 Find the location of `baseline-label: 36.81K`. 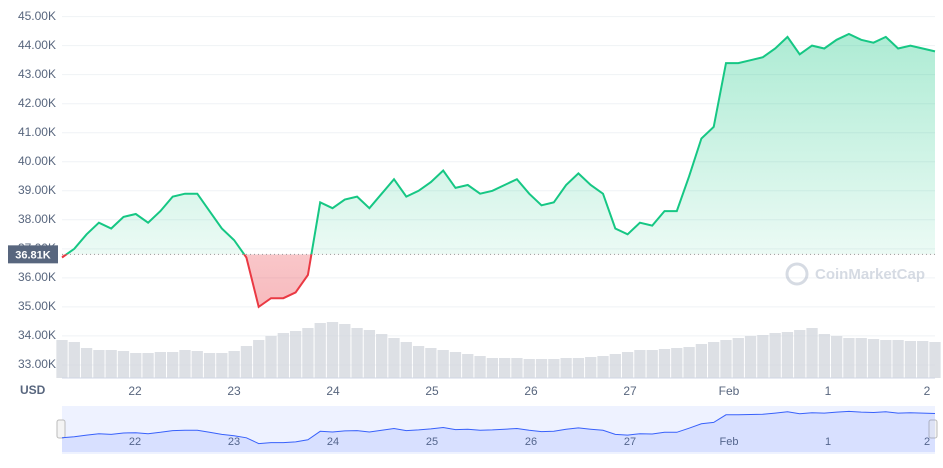

baseline-label: 36.81K is located at coordinates (33, 255).